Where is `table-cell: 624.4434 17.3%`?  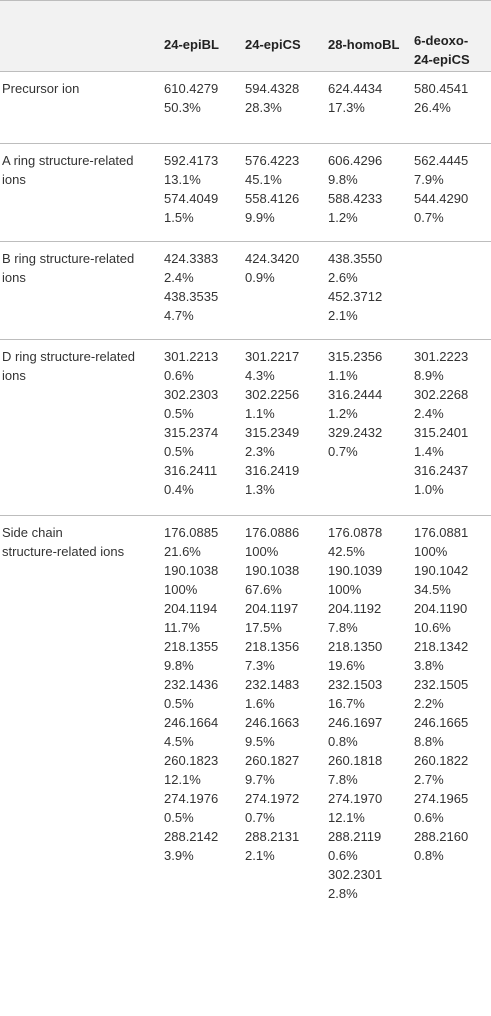
table-cell: 624.4434 17.3% is located at coordinates (371, 107).